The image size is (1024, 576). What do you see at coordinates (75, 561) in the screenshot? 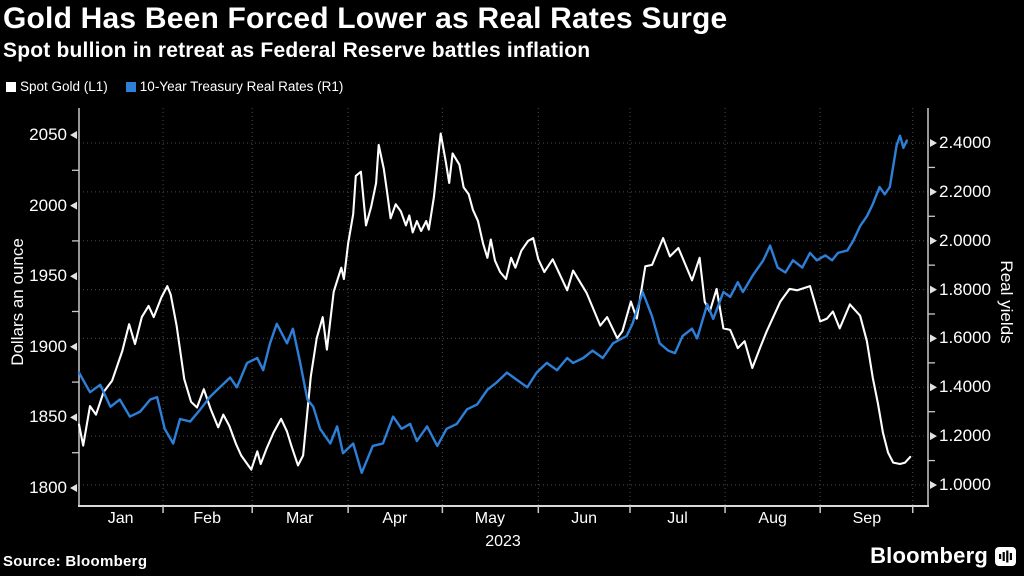
I see `source-attribution: Source: Bloomberg` at bounding box center [75, 561].